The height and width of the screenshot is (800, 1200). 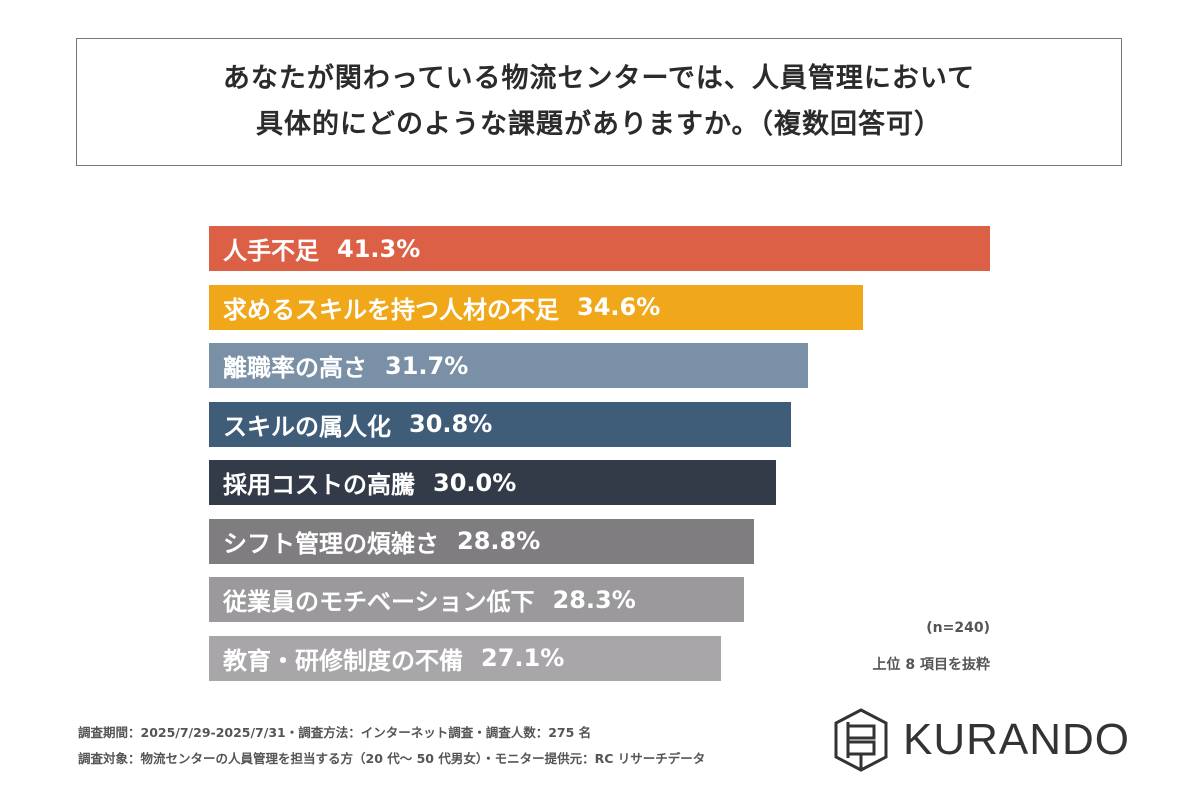 I want to click on chart-title-line2: 具体的にどのような課題がありますか。（複数回答可）, so click(x=599, y=124).